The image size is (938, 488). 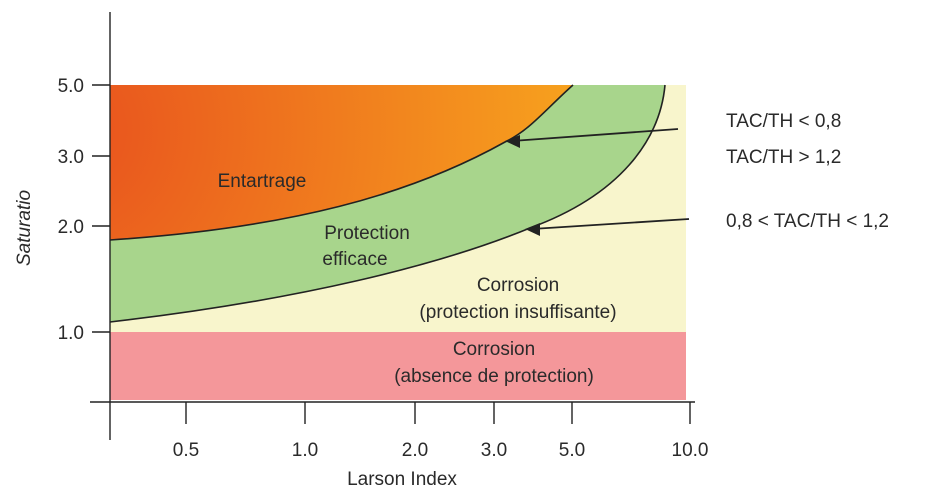 What do you see at coordinates (186, 450) in the screenshot?
I see `x-tick-label-0-5: 0.5` at bounding box center [186, 450].